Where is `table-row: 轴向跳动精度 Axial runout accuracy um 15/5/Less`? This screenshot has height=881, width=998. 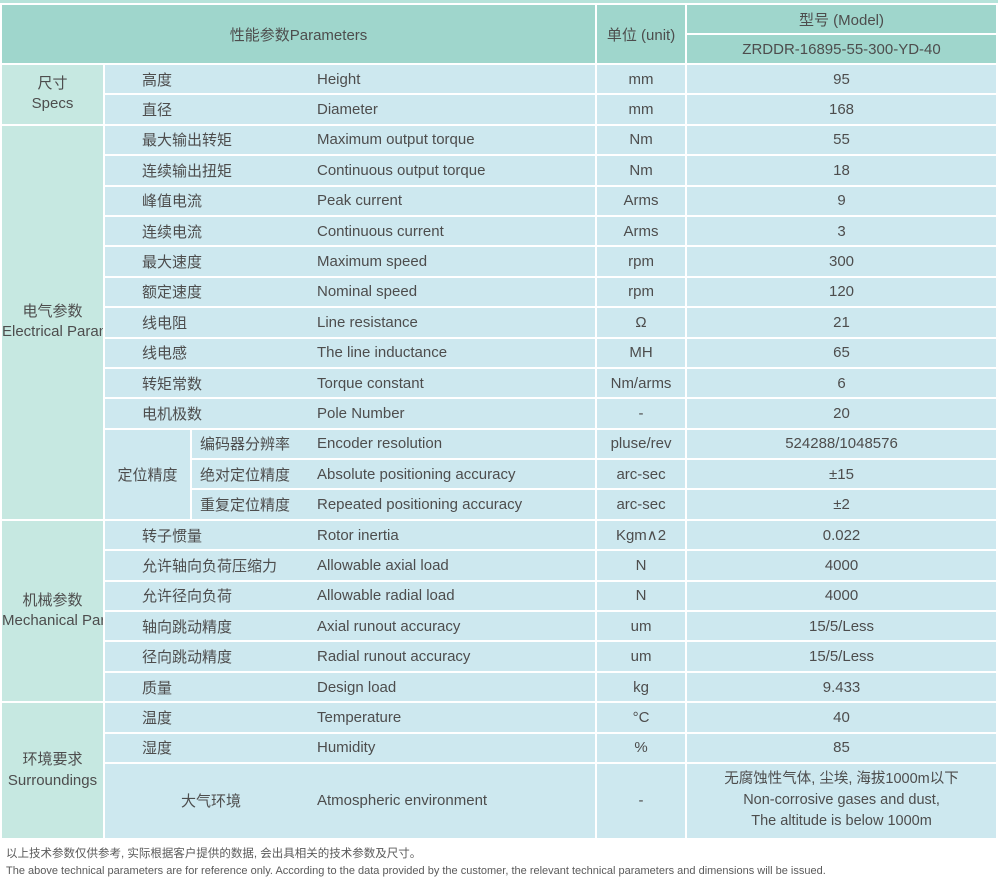
table-row: 轴向跳动精度 Axial runout accuracy um 15/5/Less is located at coordinates (499, 626).